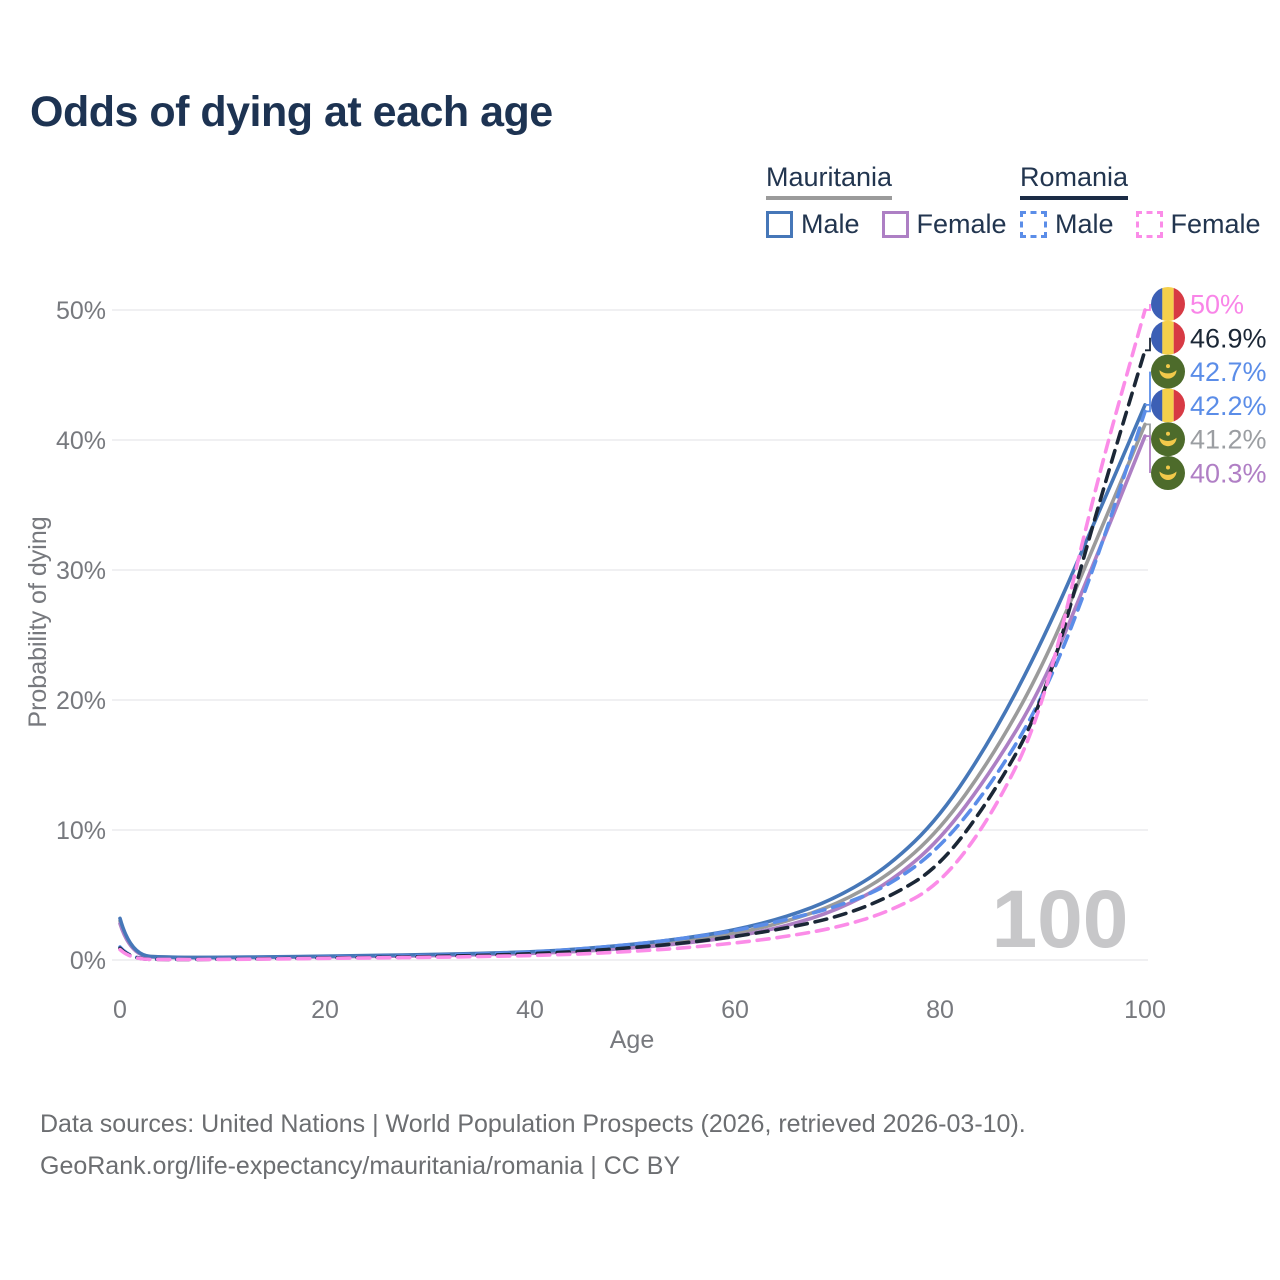 The height and width of the screenshot is (1280, 1280). What do you see at coordinates (830, 224) in the screenshot?
I see `legend-label-mauritania-male: Male` at bounding box center [830, 224].